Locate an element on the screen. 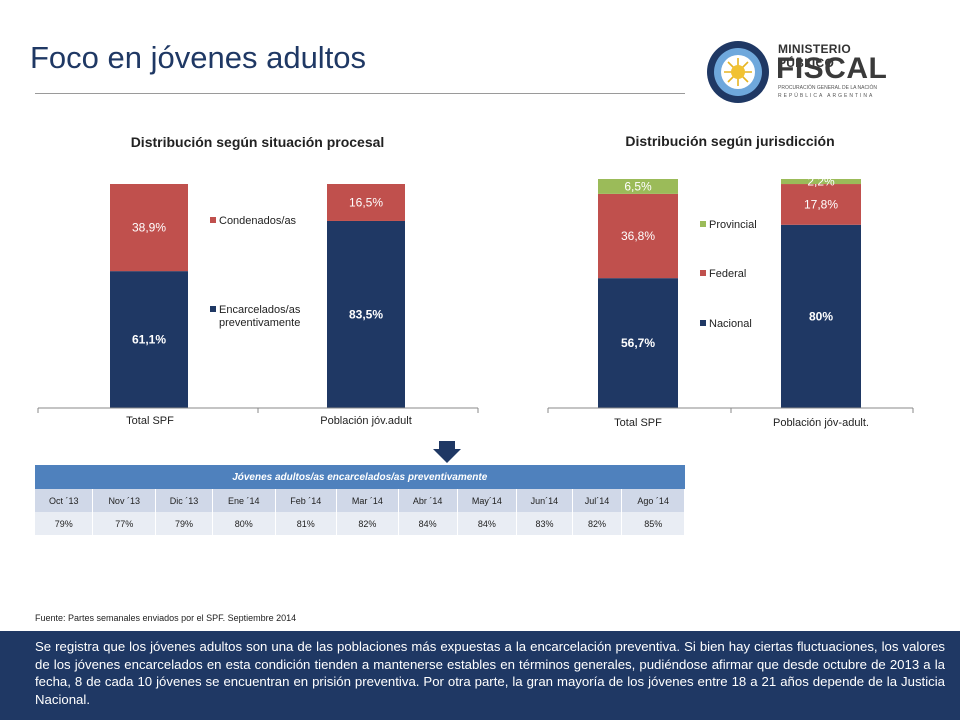 This screenshot has height=720, width=960. value-cell: 77% is located at coordinates (124, 523).